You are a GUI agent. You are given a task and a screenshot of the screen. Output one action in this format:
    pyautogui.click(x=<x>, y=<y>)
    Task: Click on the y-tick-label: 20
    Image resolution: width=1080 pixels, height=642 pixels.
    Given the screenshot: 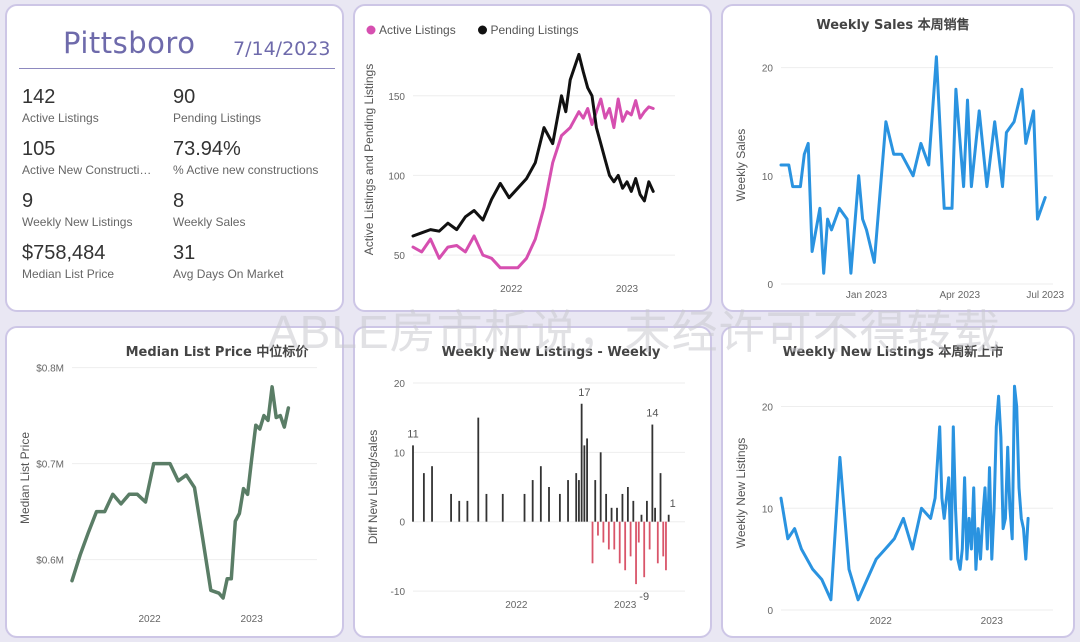 What is the action you would take?
    pyautogui.click(x=400, y=384)
    